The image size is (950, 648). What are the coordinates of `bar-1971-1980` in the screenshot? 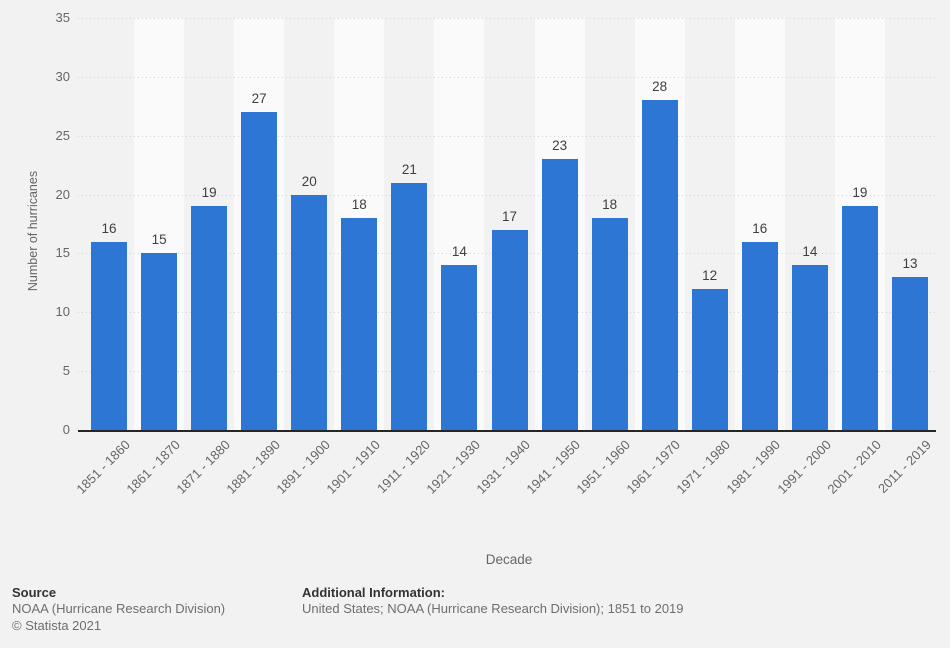 It's located at (709, 359).